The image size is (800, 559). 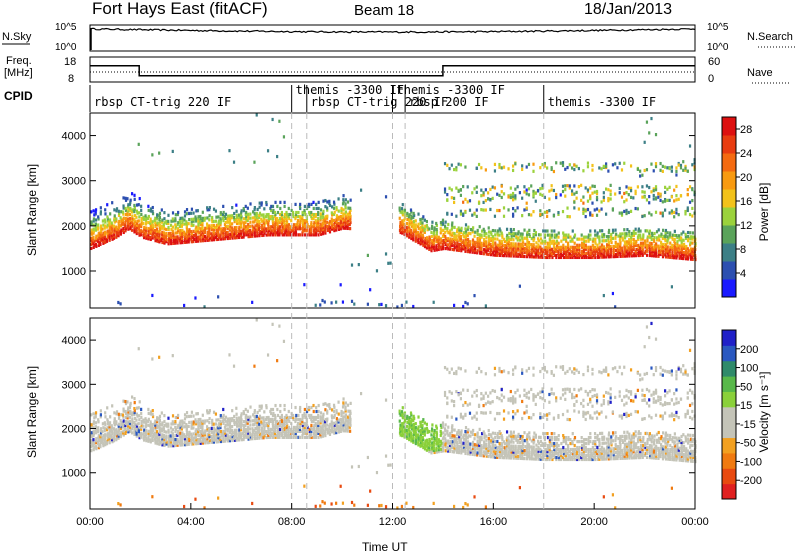 What do you see at coordinates (602, 102) in the screenshot?
I see `cpid-entry: themis -3300 IF` at bounding box center [602, 102].